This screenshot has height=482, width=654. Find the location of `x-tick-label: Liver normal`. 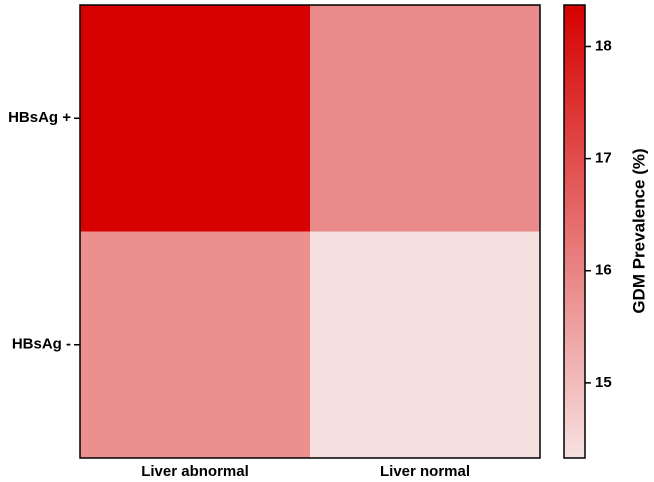

x-tick-label: Liver normal is located at coordinates (425, 471).